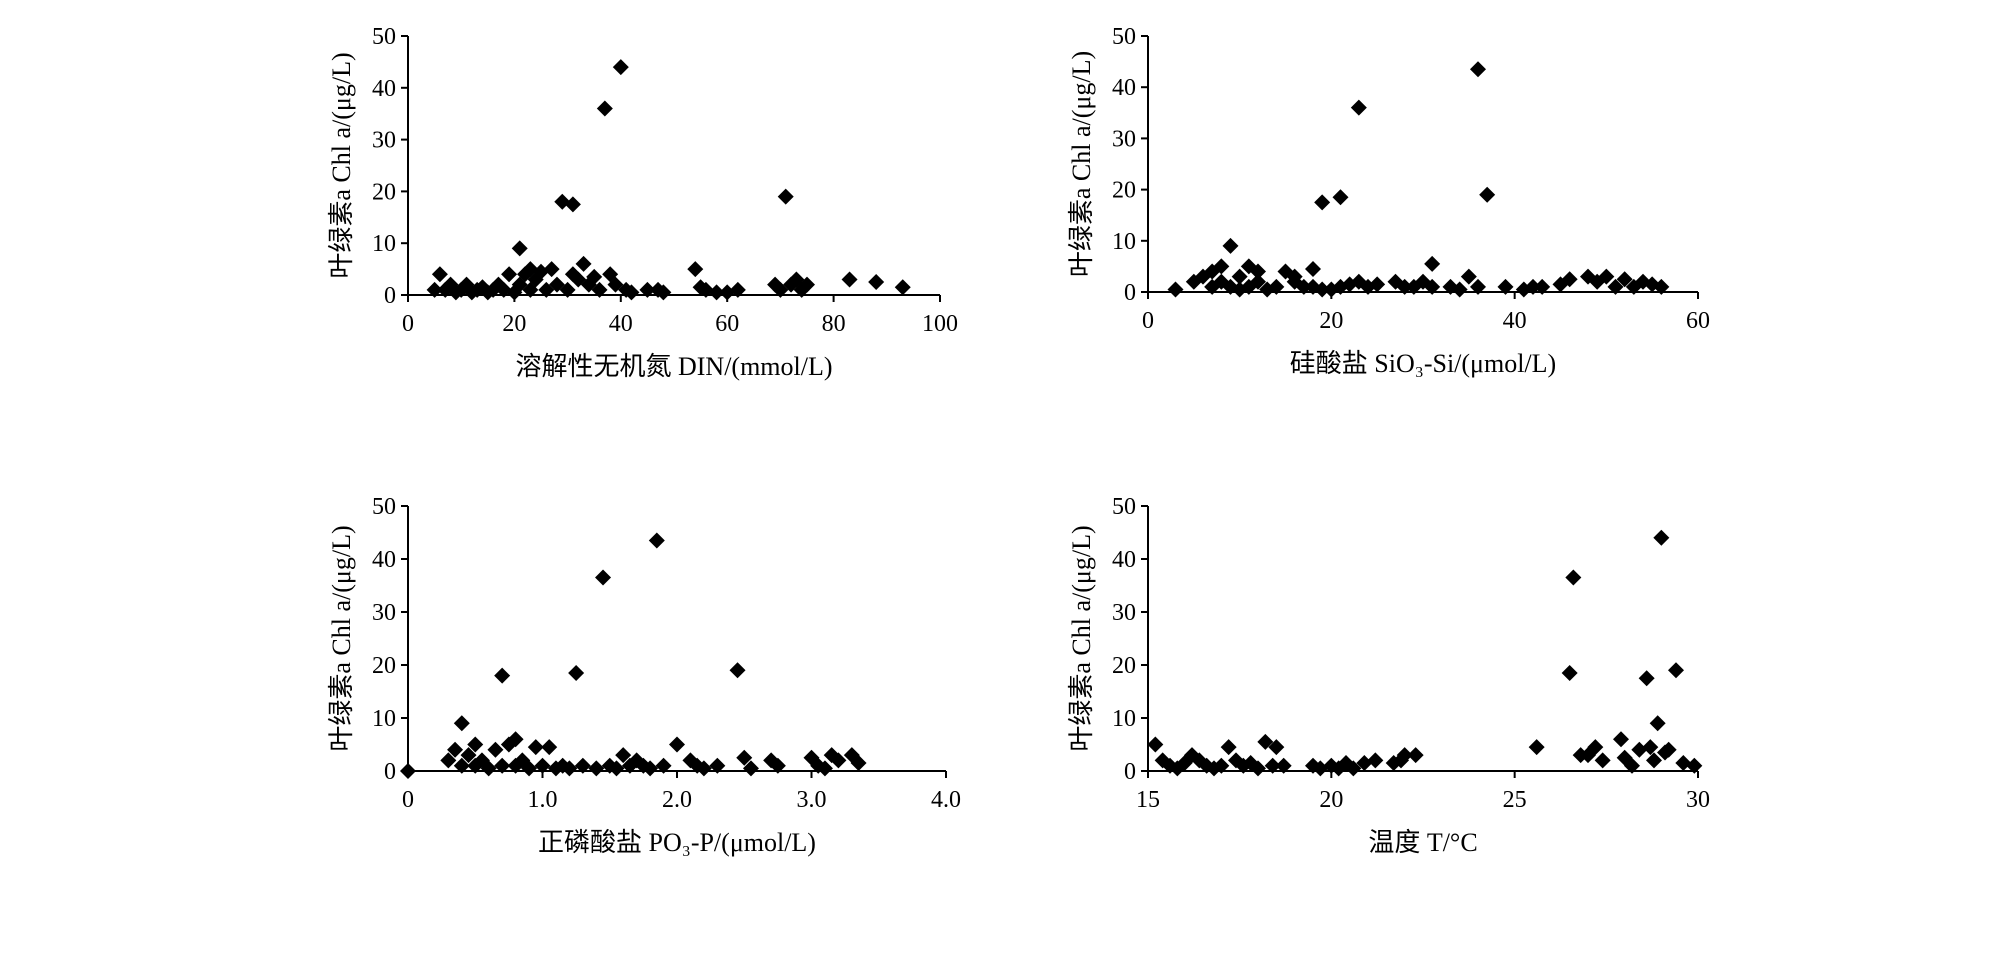 The width and height of the screenshot is (2008, 969). What do you see at coordinates (1148, 800) in the screenshot?
I see `x-tick-label: 15` at bounding box center [1148, 800].